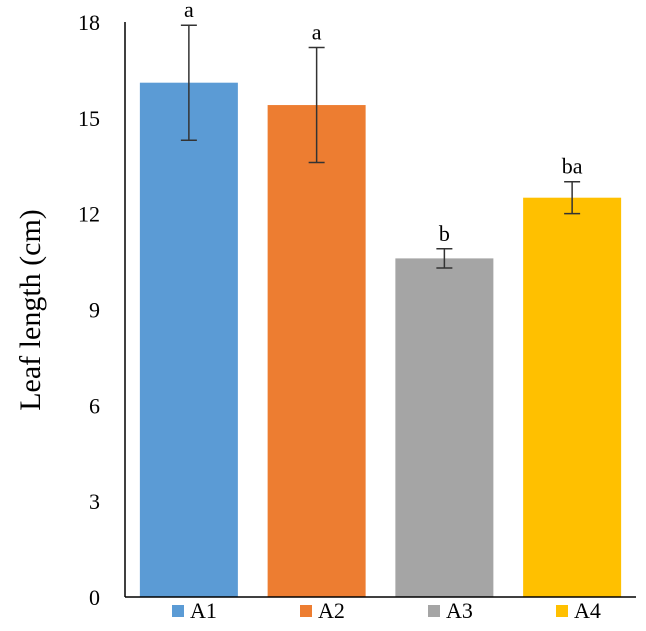 This screenshot has height=631, width=646. Describe the element at coordinates (94, 597) in the screenshot. I see `y-tick-label: 0` at that location.